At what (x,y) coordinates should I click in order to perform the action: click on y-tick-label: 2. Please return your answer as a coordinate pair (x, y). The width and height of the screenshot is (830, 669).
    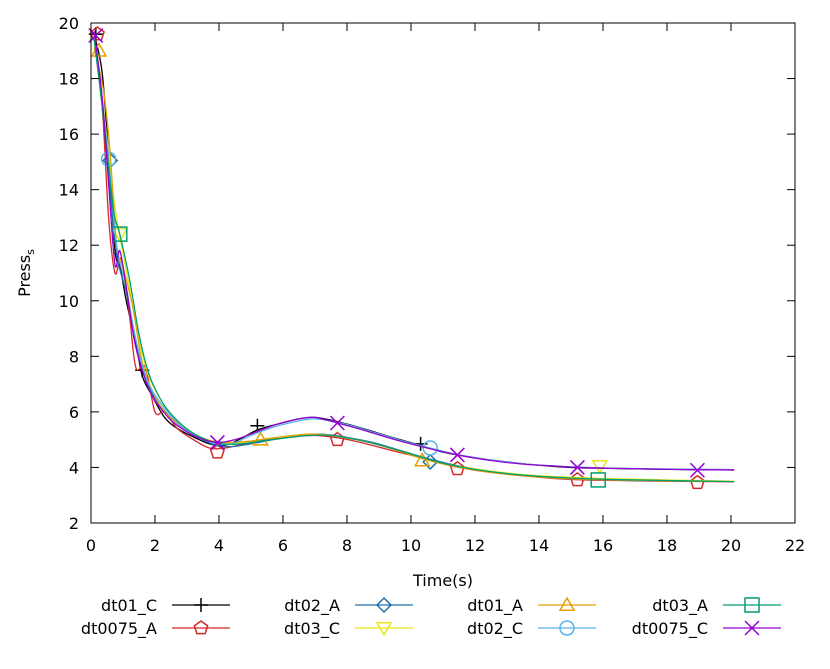
    Looking at the image, I should click on (74, 523).